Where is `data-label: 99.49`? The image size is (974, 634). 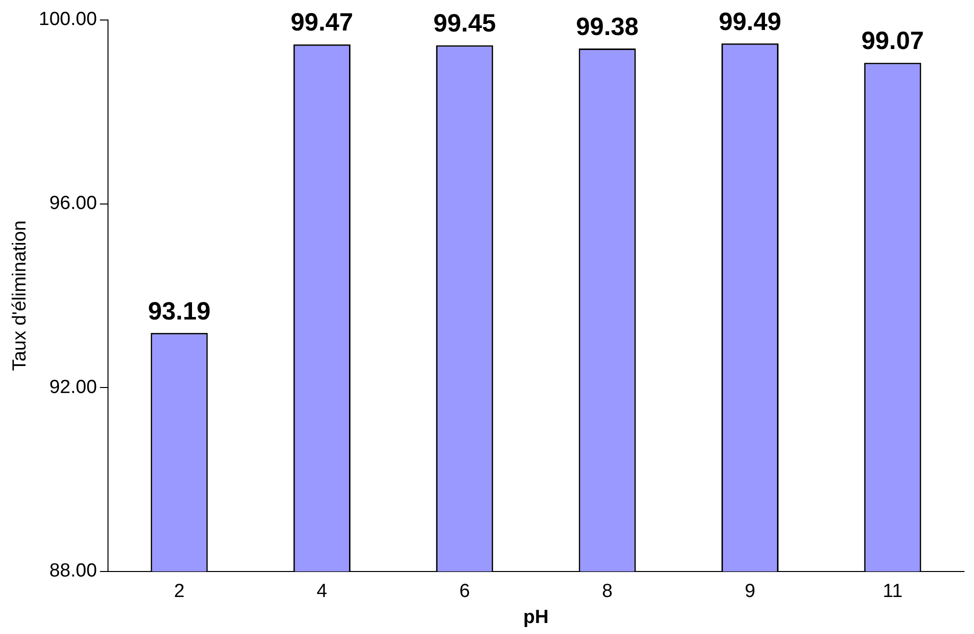 data-label: 99.49 is located at coordinates (750, 22).